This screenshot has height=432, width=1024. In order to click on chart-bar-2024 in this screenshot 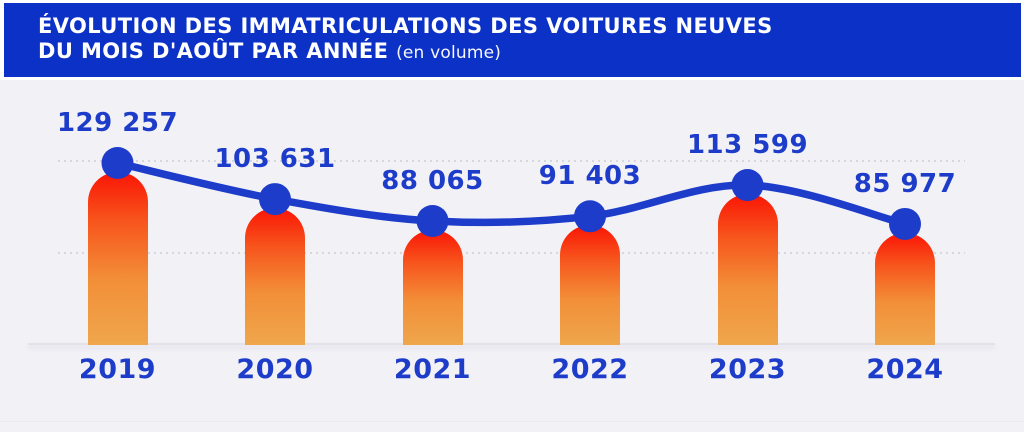, I will do `click(905, 288)`.